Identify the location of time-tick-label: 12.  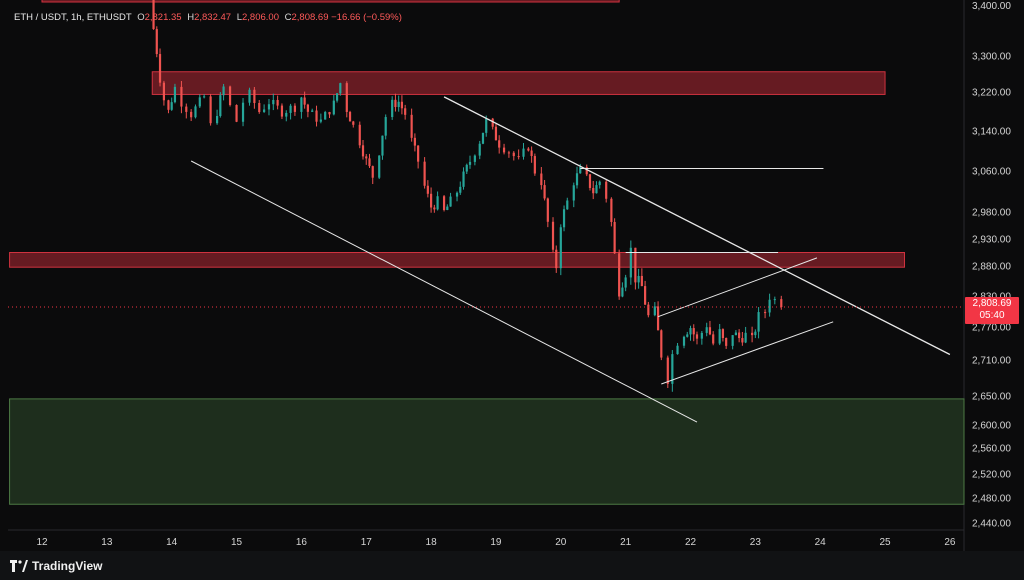
(42, 542).